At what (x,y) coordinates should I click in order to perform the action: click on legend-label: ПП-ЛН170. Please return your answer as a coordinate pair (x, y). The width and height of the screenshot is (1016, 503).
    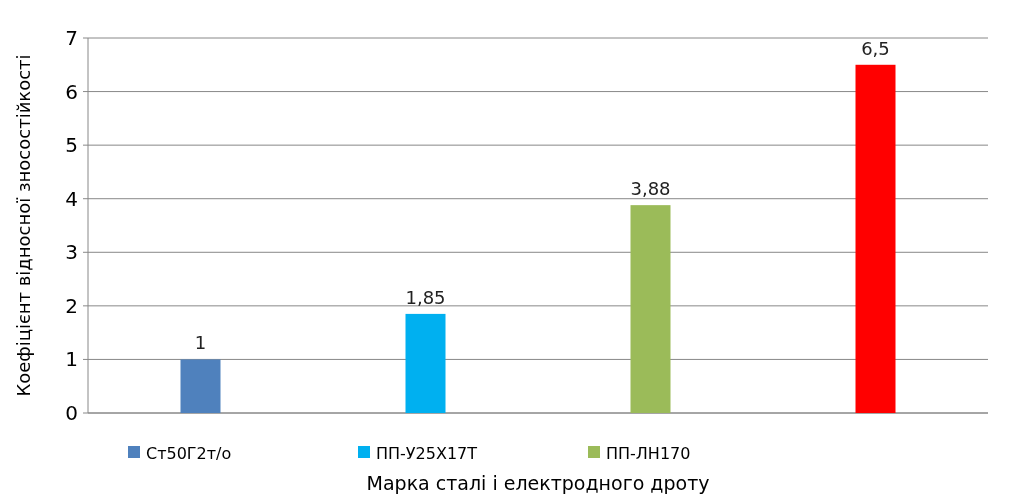
    Looking at the image, I should click on (648, 453).